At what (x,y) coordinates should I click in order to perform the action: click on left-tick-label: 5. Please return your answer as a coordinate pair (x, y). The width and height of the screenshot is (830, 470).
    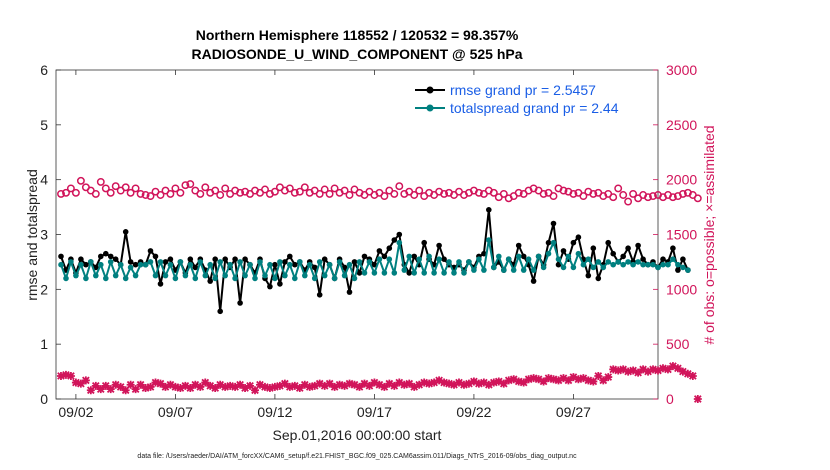
    Looking at the image, I should click on (44, 125).